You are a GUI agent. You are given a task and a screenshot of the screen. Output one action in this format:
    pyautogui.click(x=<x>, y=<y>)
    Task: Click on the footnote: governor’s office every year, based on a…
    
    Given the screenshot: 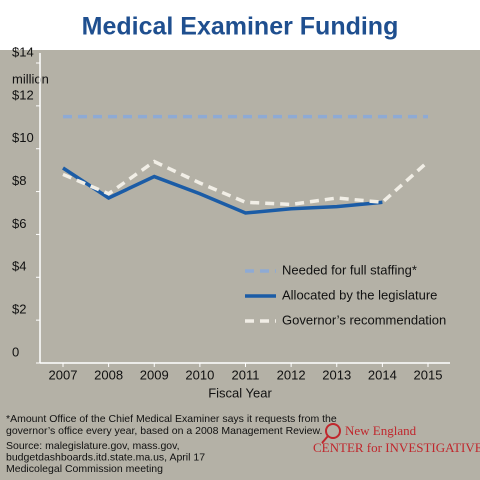 What is the action you would take?
    pyautogui.click(x=164, y=431)
    